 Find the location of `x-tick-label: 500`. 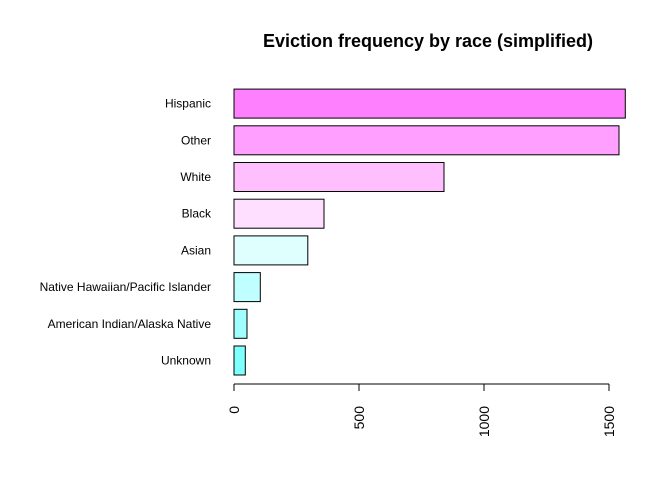

x-tick-label: 500 is located at coordinates (359, 418).